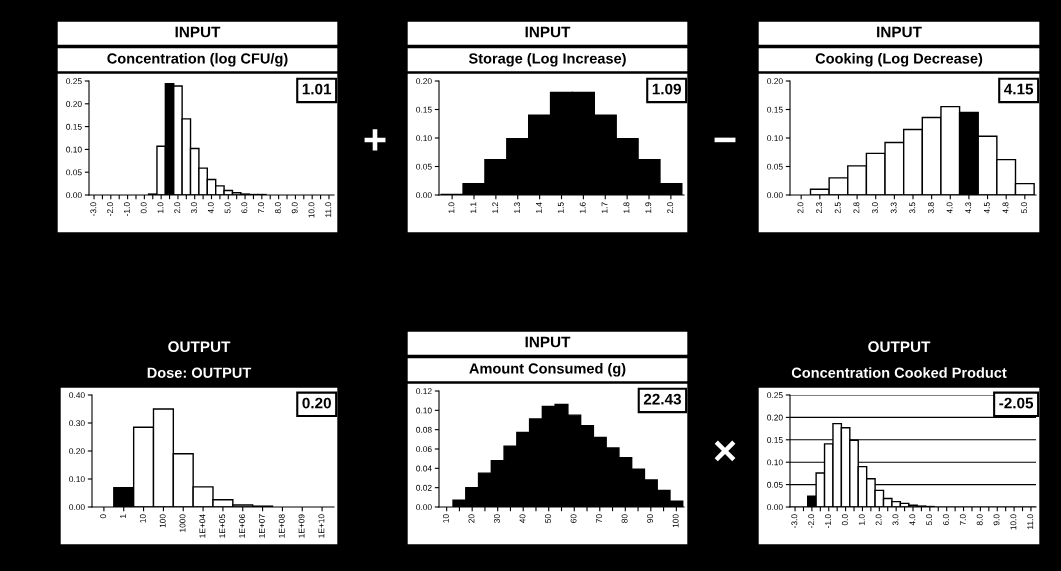 Image resolution: width=1061 pixels, height=571 pixels. I want to click on x-tick-label: 2.5, so click(837, 208).